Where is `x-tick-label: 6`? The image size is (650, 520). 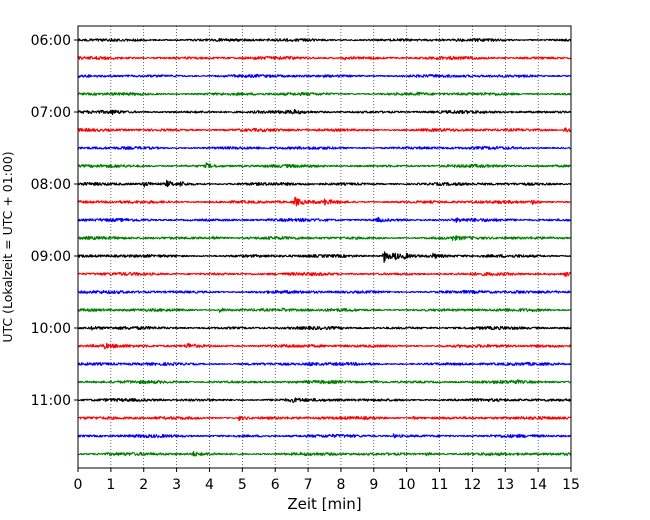 x-tick-label: 6 is located at coordinates (275, 485).